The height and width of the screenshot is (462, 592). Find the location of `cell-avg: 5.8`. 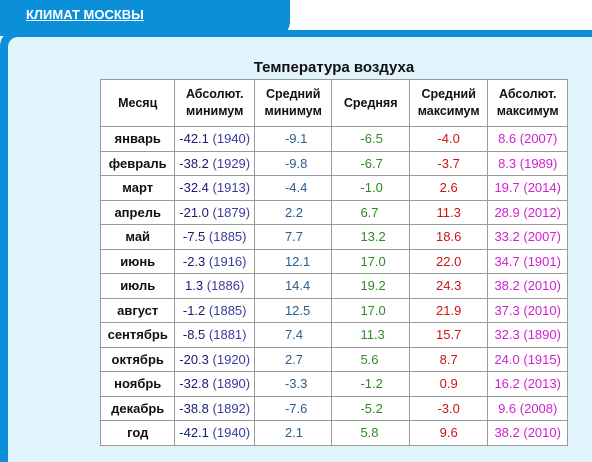

cell-avg: 5.8 is located at coordinates (370, 433).